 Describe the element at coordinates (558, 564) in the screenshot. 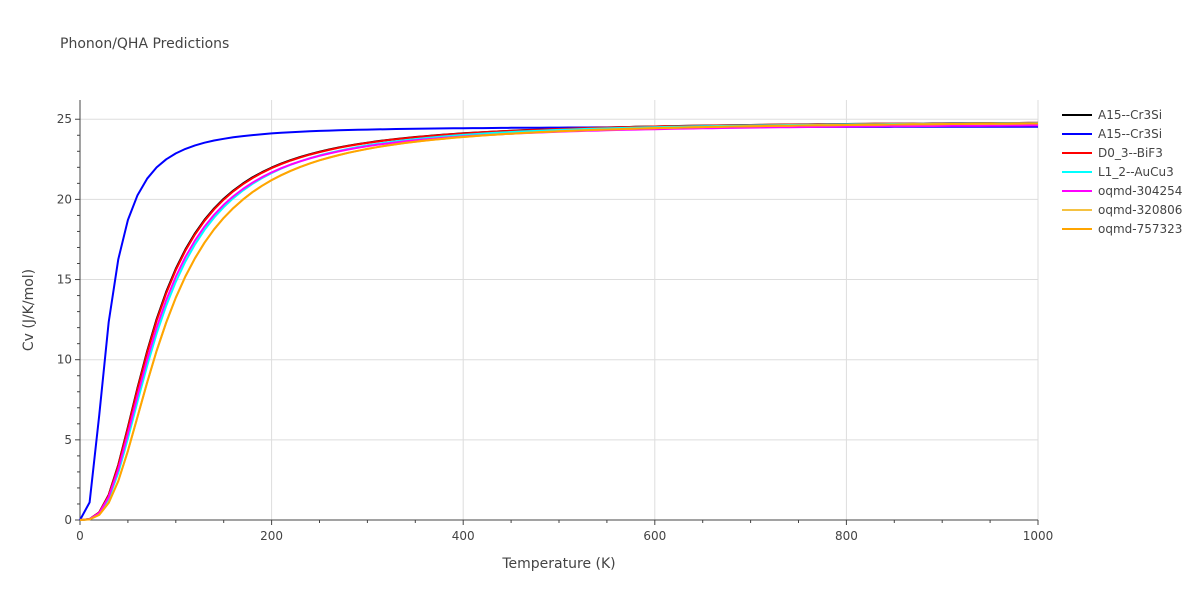

I see `x-axis-label: Temperature (K)` at that location.